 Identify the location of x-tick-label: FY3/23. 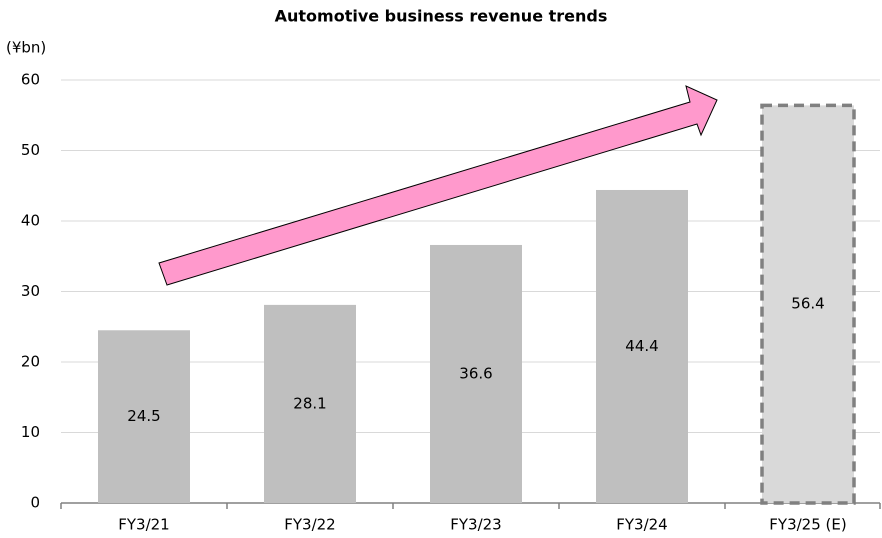
(475, 525).